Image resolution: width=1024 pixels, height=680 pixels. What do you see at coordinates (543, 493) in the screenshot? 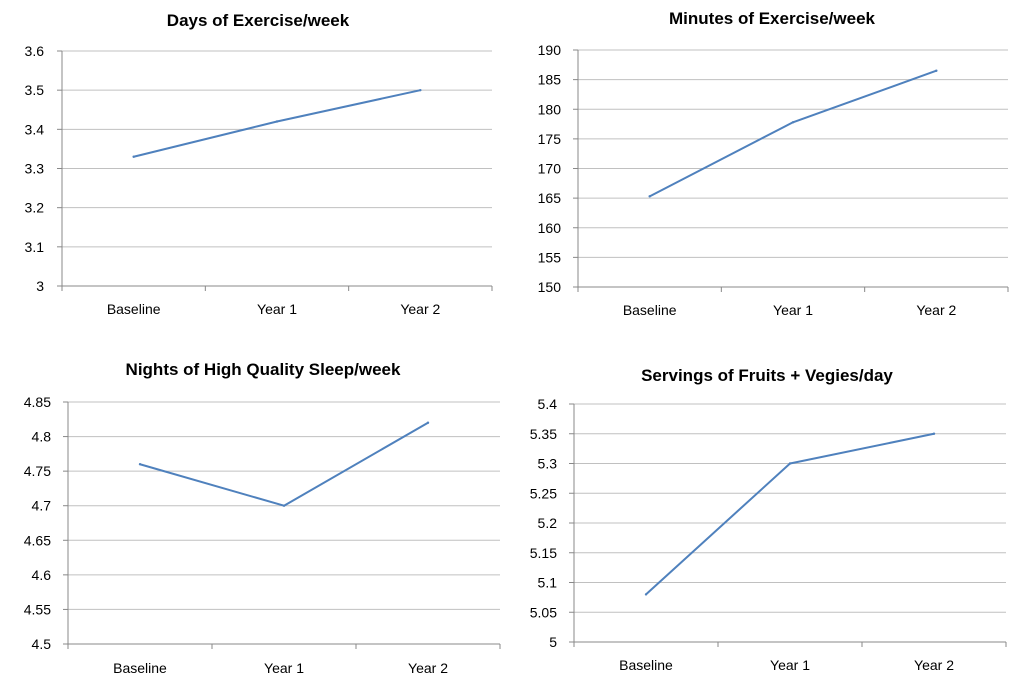
I see `y-tick-label: 5.25` at bounding box center [543, 493].